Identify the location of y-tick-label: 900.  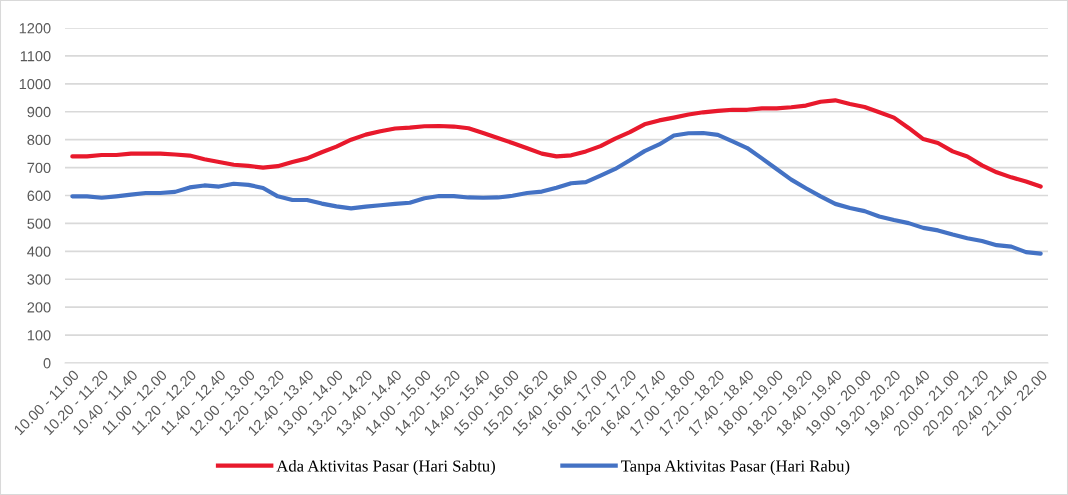
(39, 112).